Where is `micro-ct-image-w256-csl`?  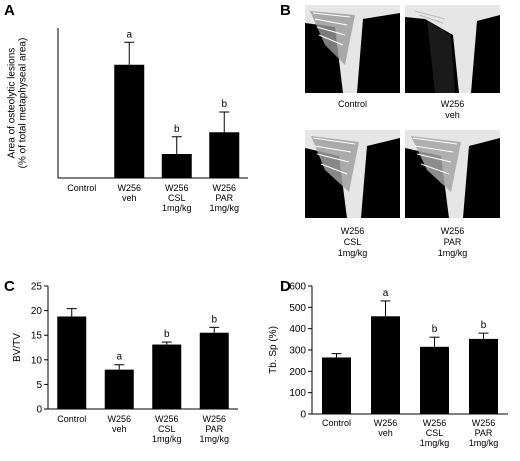 micro-ct-image-w256-csl is located at coordinates (352, 174).